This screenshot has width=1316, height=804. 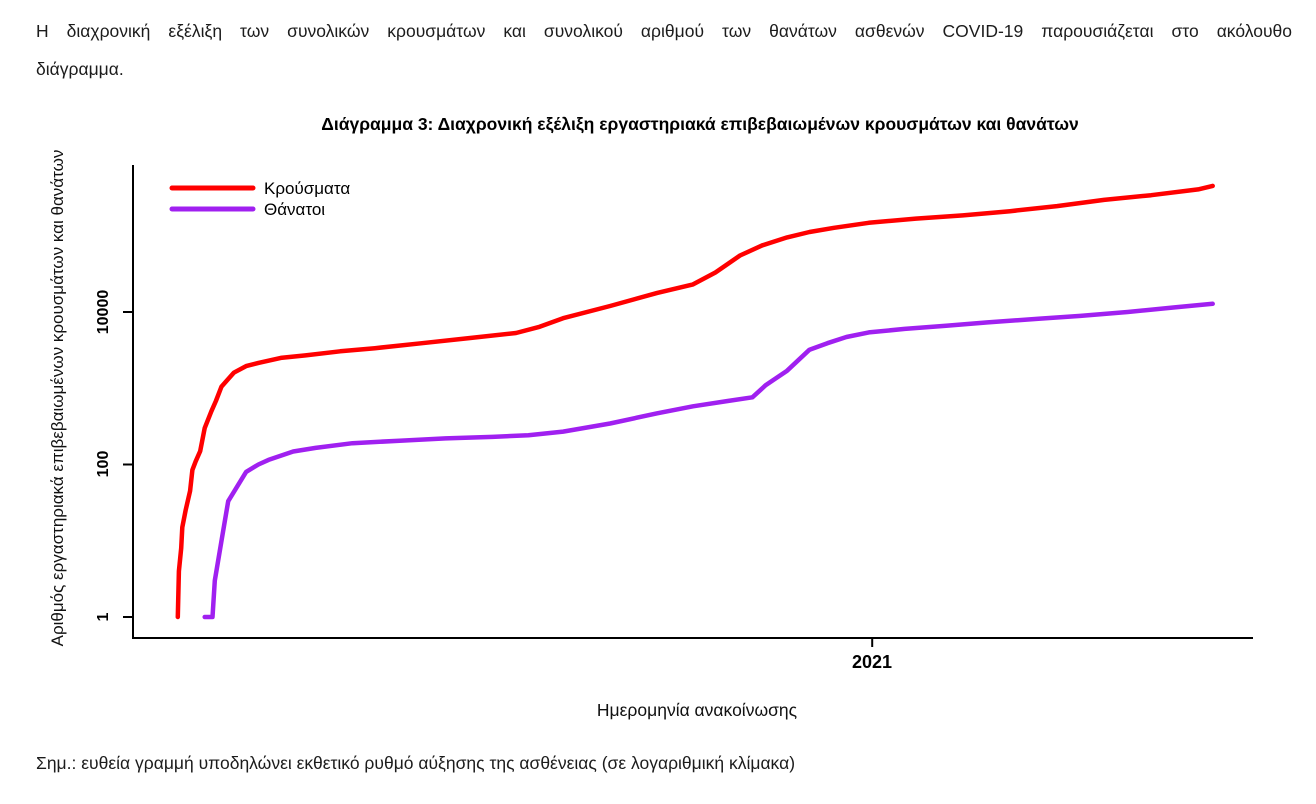 What do you see at coordinates (103, 464) in the screenshot?
I see `y-tick-label-100: 100` at bounding box center [103, 464].